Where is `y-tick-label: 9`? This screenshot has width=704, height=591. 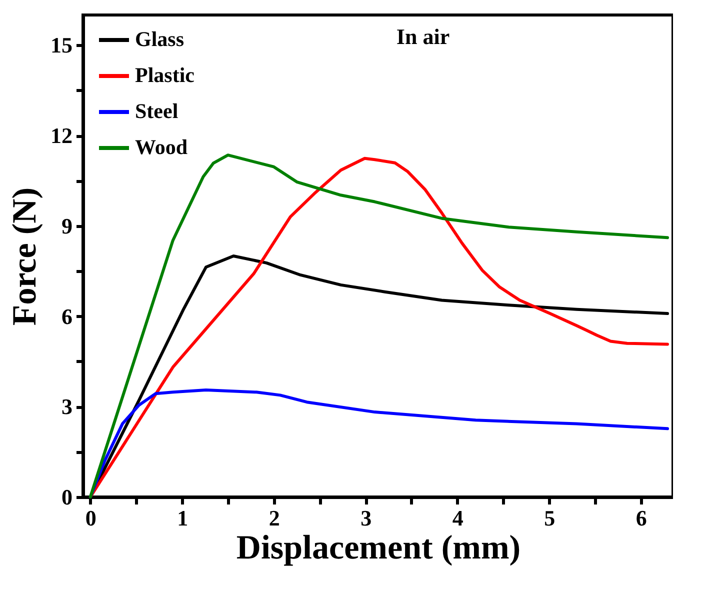
y-tick-label: 9 is located at coordinates (67, 225).